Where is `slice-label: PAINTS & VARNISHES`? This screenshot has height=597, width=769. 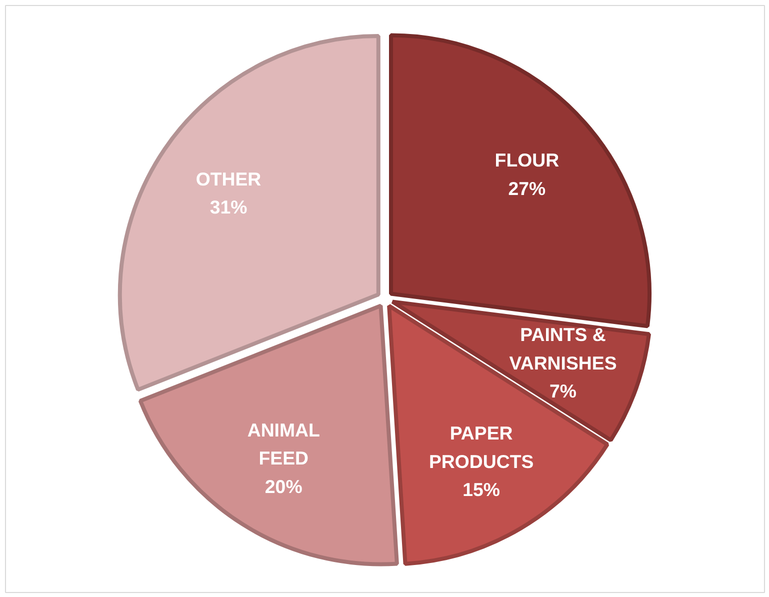
slice-label: PAINTS & VARNISHES is located at coordinates (563, 349).